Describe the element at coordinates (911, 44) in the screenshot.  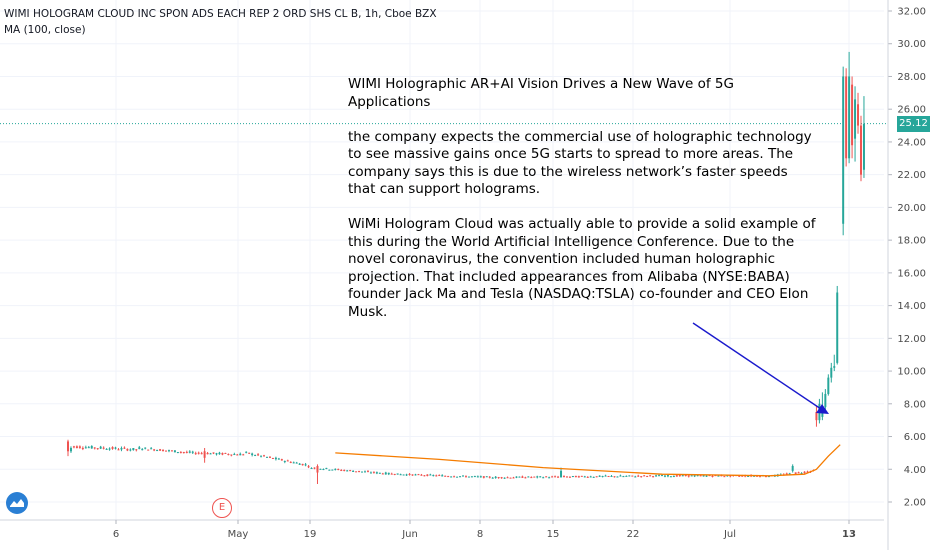
I see `y-tick-label: 30.00` at that location.